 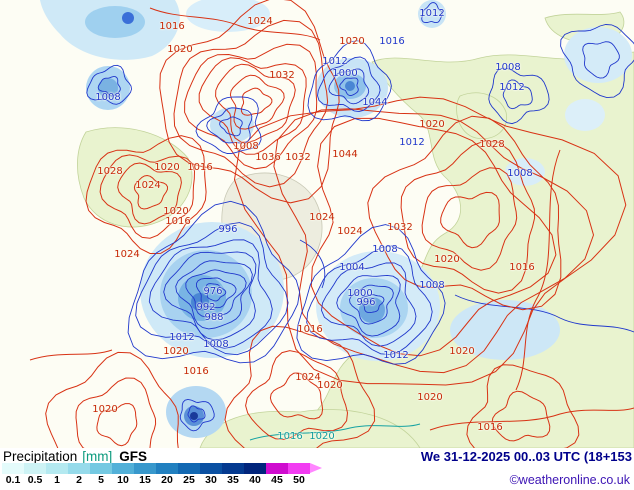 What do you see at coordinates (97, 456) in the screenshot?
I see `parameter-unit: [mm]` at bounding box center [97, 456].